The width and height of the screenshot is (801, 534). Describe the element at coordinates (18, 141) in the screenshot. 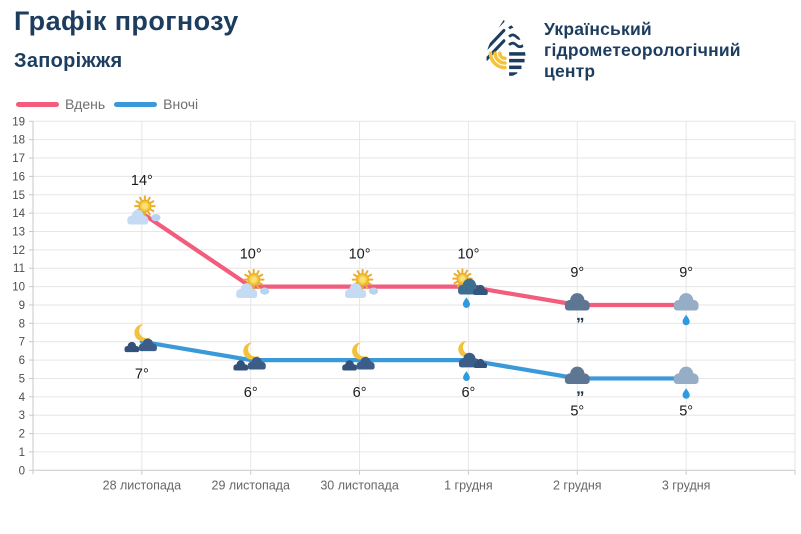

I see `y-tick-label: 18` at that location.